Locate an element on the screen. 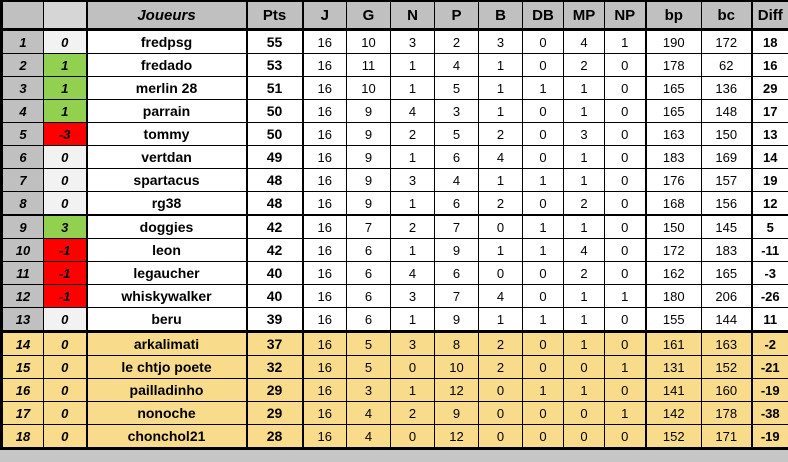 This screenshot has height=462, width=788. header-move-blank is located at coordinates (65, 15).